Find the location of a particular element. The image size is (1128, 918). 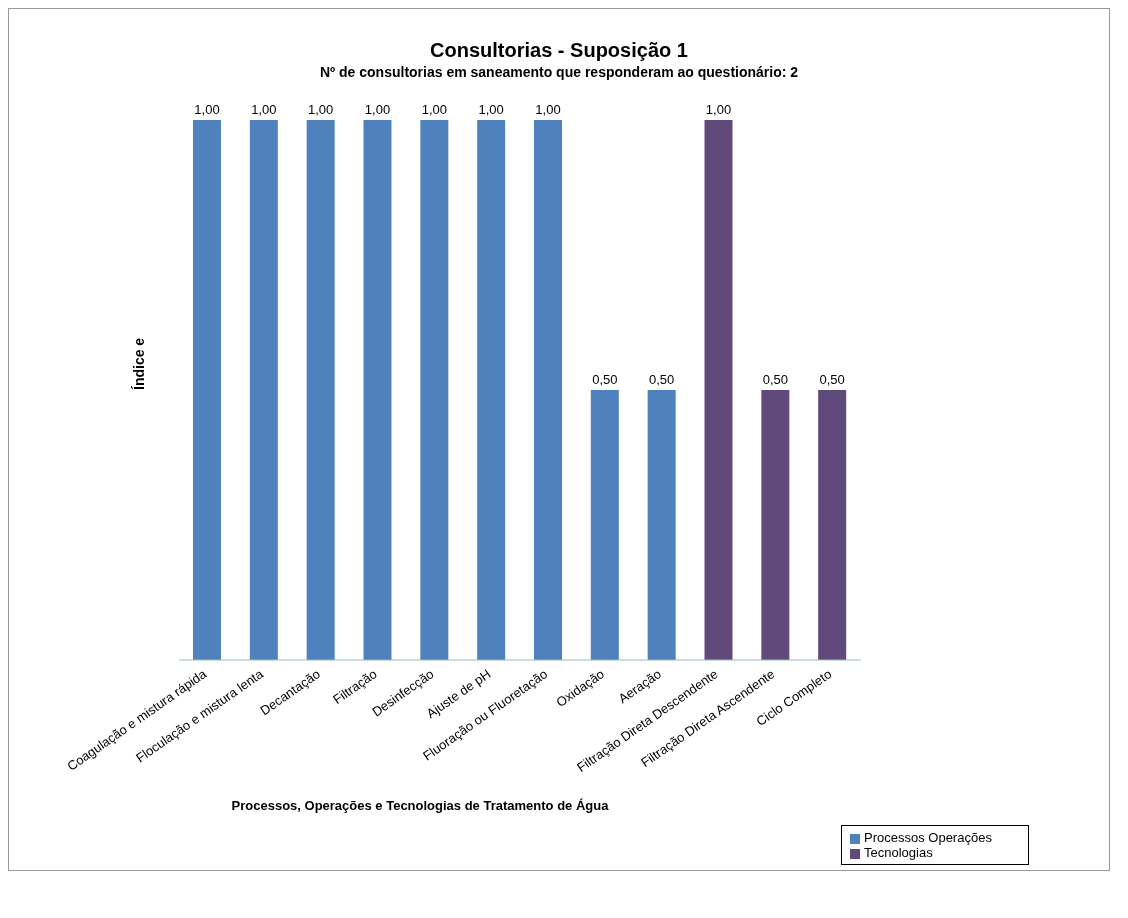

chart-subtitle: Nº de consultorias em saneamento que responderam ao questionário: 2 is located at coordinates (559, 72).